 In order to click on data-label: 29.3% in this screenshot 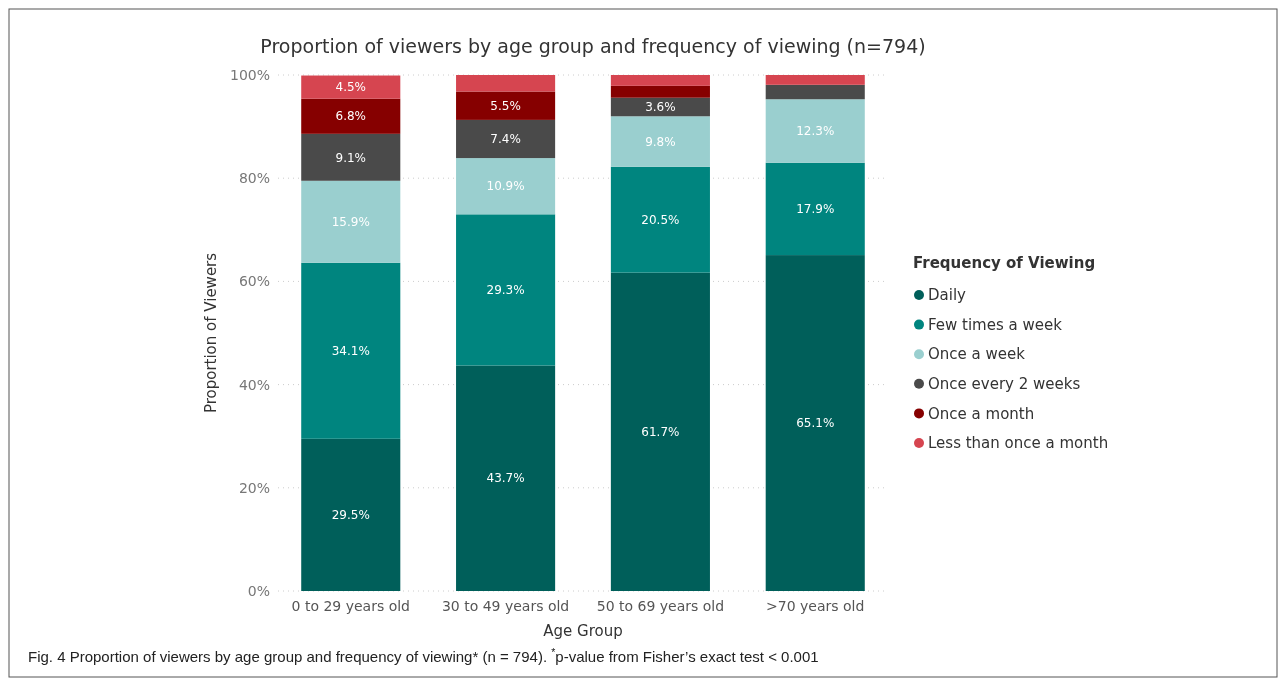, I will do `click(505, 290)`.